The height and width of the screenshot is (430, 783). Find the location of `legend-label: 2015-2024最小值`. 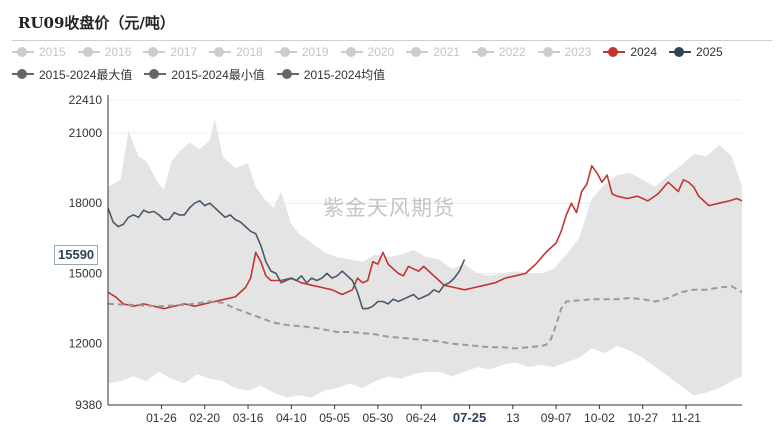

legend-label: 2015-2024最小值 is located at coordinates (218, 74).